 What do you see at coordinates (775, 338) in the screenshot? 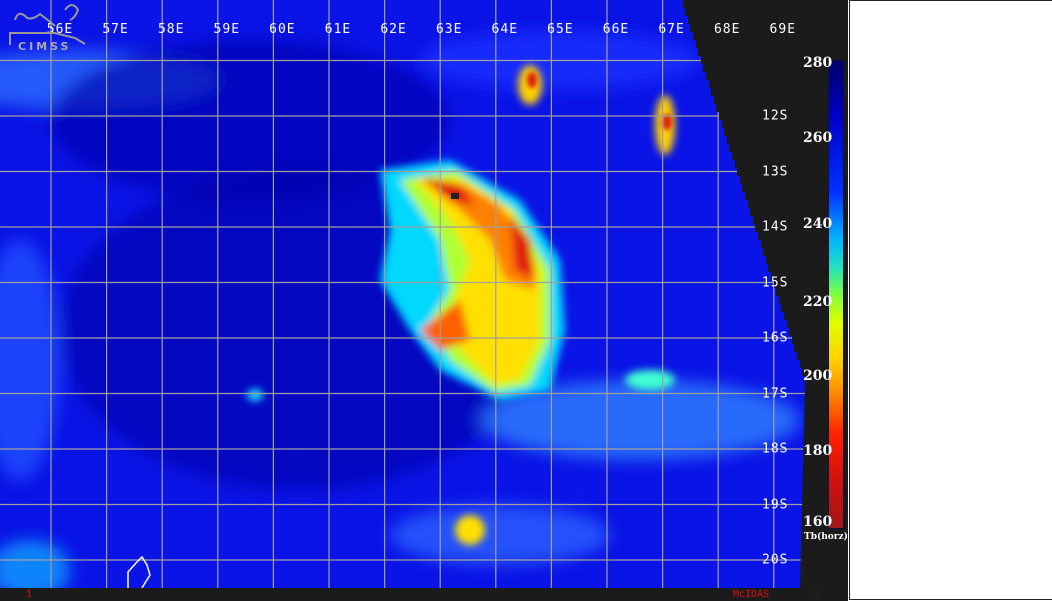
I see `latitude-label: 16S` at bounding box center [775, 338].